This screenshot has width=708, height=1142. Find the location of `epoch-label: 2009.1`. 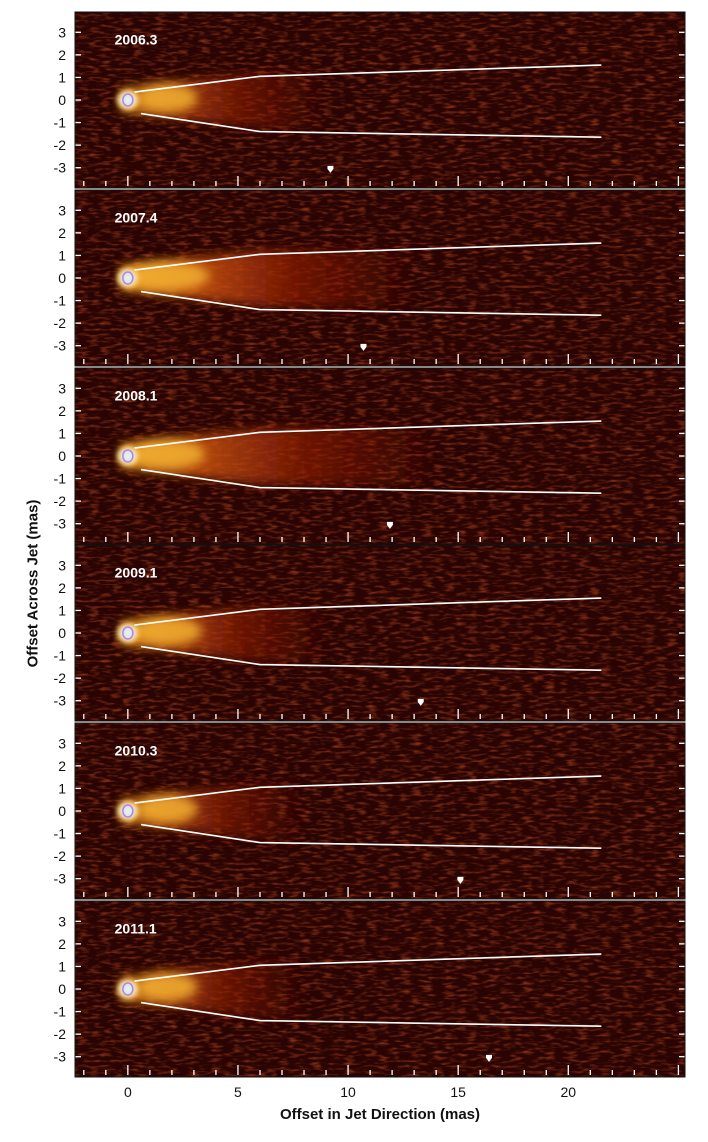

epoch-label: 2009.1 is located at coordinates (136, 573).